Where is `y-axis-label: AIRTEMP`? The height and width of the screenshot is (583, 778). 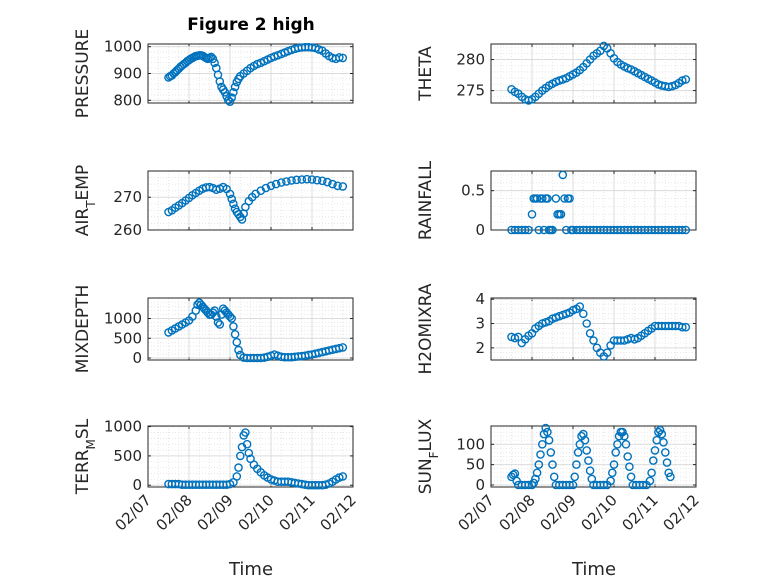
y-axis-label: AIRTEMP is located at coordinates (85, 200).